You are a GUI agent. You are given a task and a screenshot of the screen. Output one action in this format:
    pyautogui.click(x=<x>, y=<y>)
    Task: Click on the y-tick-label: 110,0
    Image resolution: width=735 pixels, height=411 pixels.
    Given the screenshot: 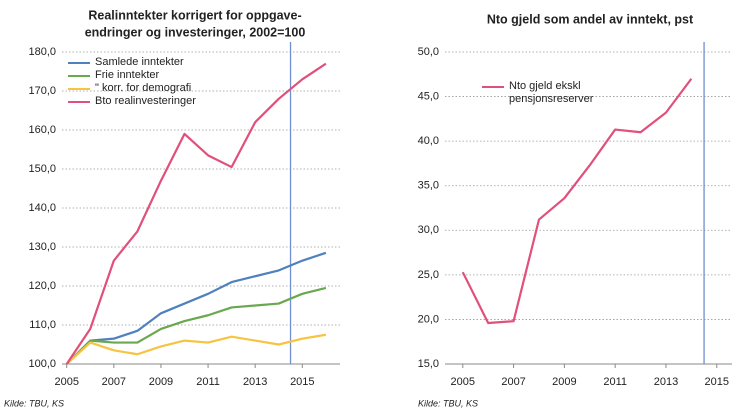 What is the action you would take?
    pyautogui.click(x=42, y=325)
    